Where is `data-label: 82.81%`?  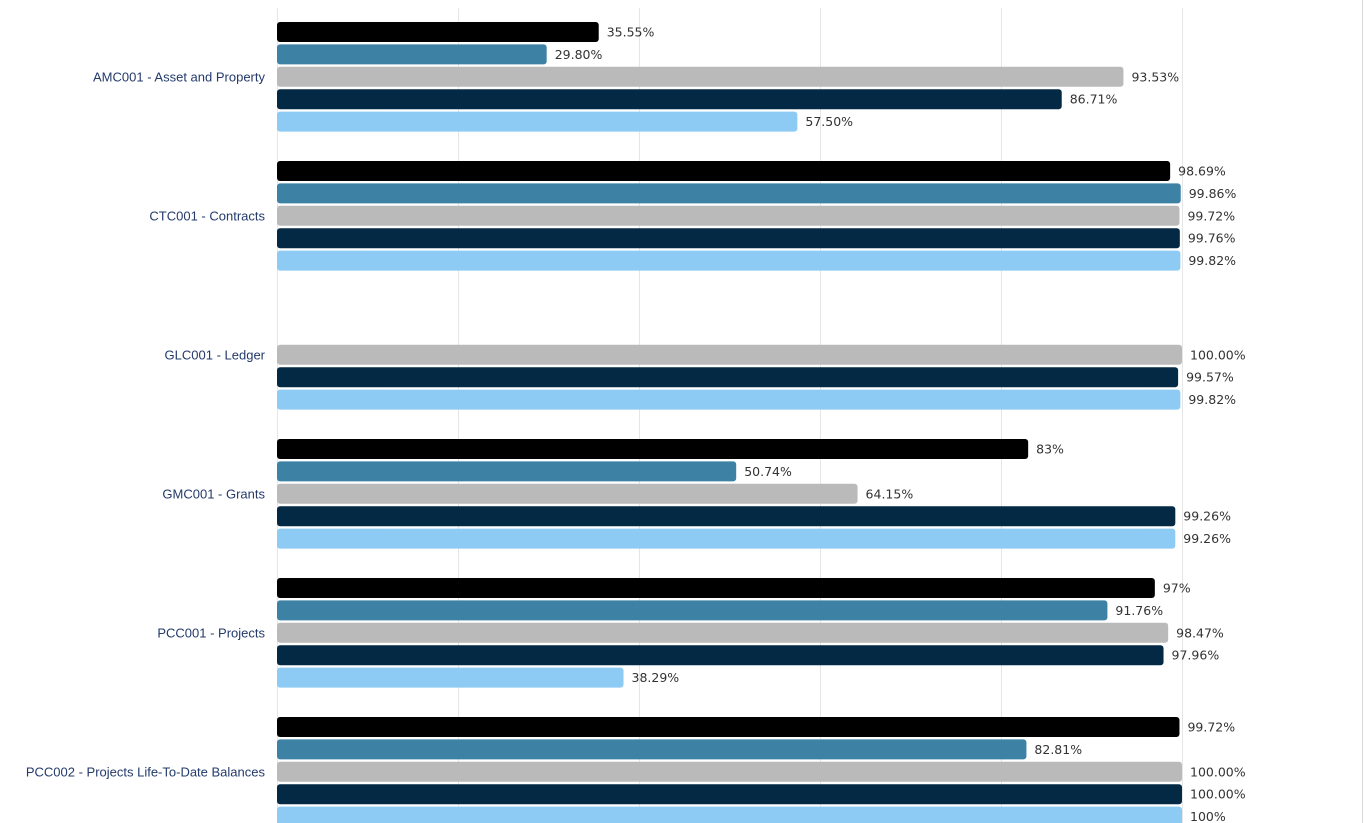
data-label: 82.81% is located at coordinates (1058, 749).